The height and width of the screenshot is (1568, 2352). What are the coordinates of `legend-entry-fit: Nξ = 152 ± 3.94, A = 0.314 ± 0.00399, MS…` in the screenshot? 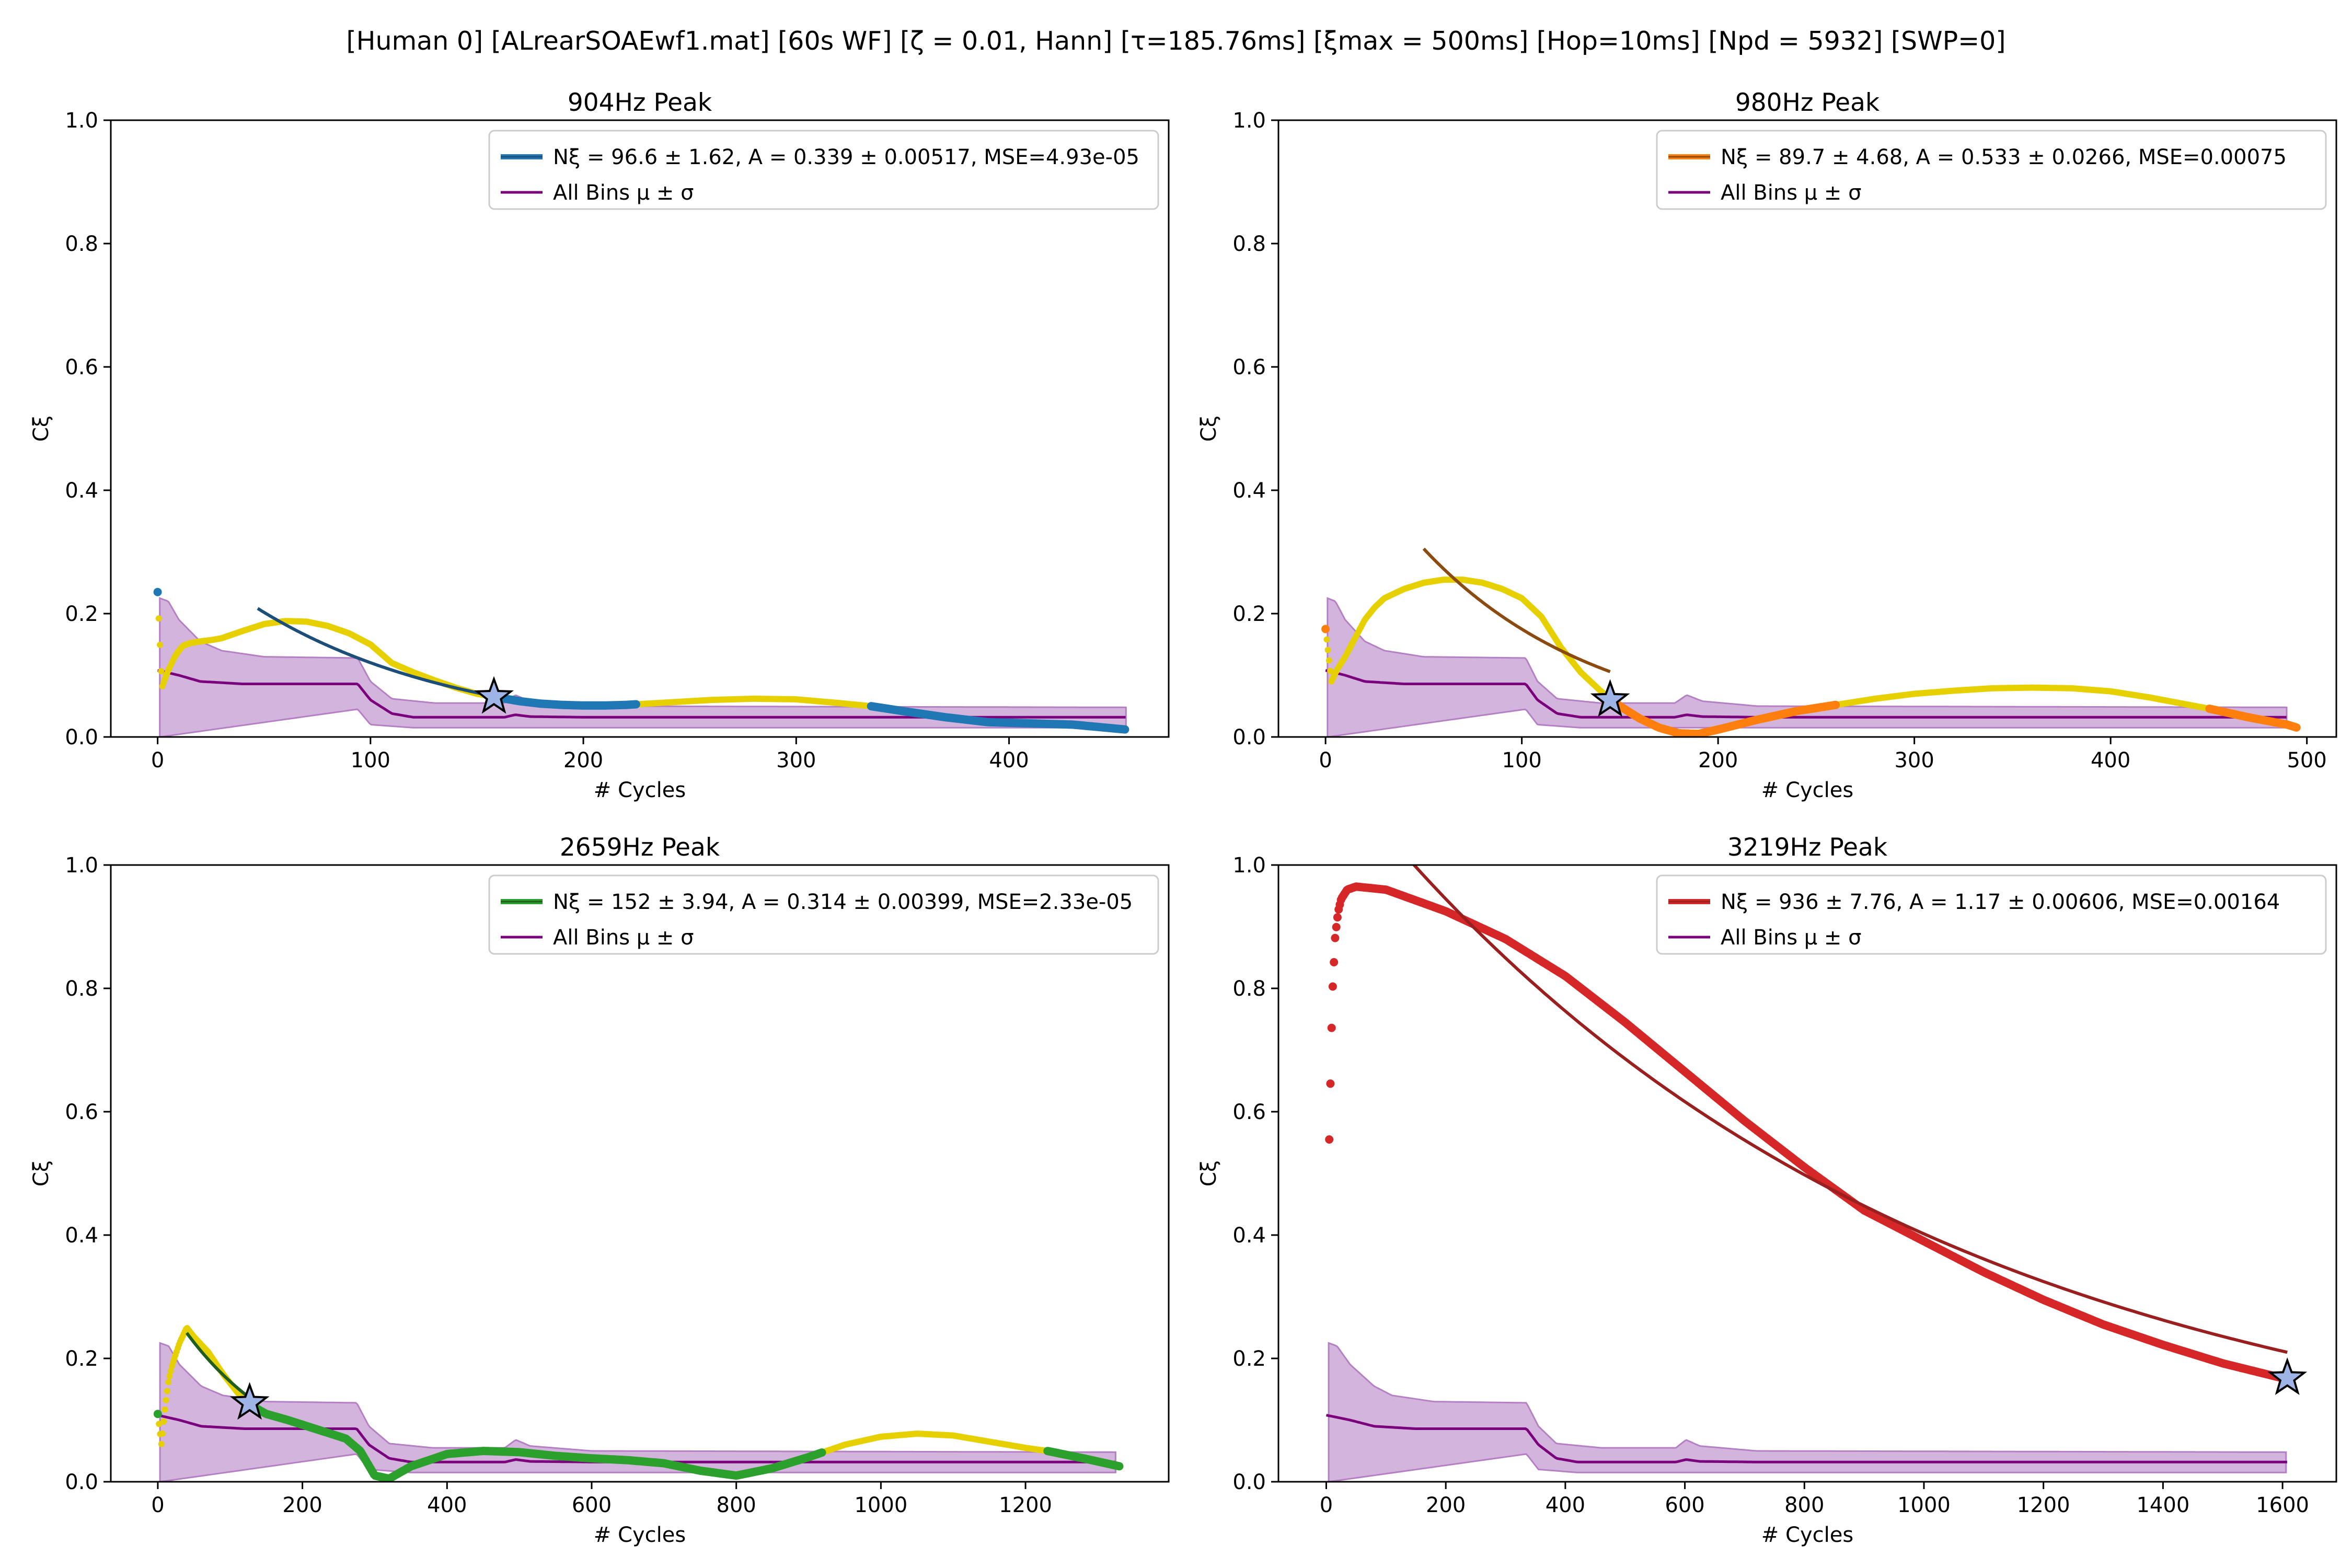 It's located at (843, 902).